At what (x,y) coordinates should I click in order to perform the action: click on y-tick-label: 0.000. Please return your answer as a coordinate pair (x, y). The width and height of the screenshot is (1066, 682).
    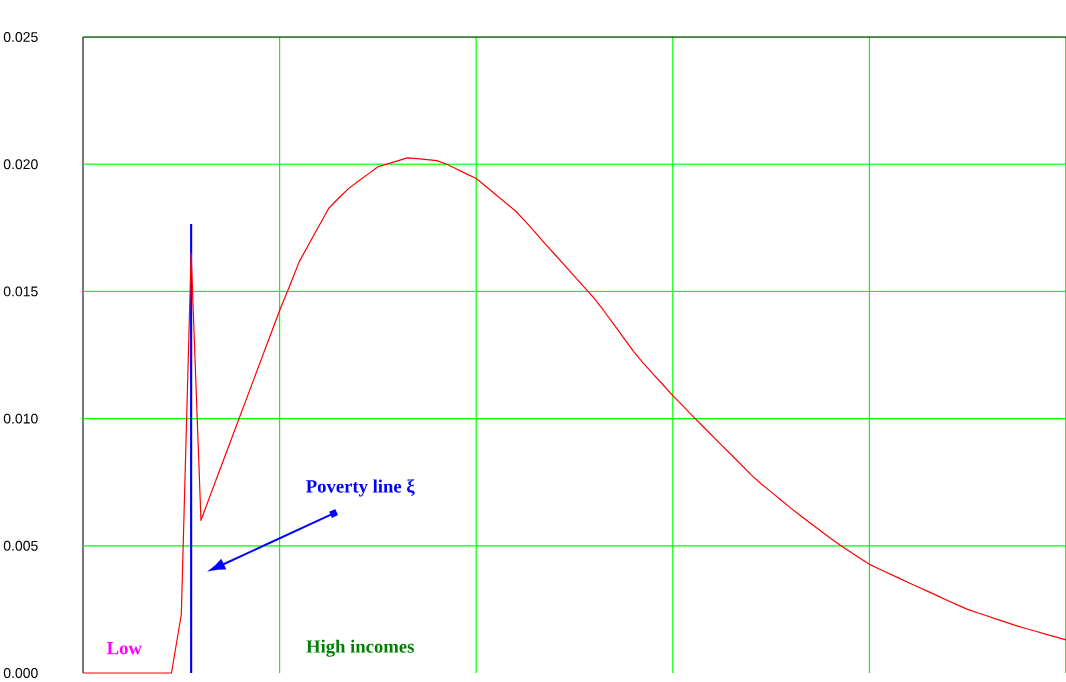
    Looking at the image, I should click on (20, 673).